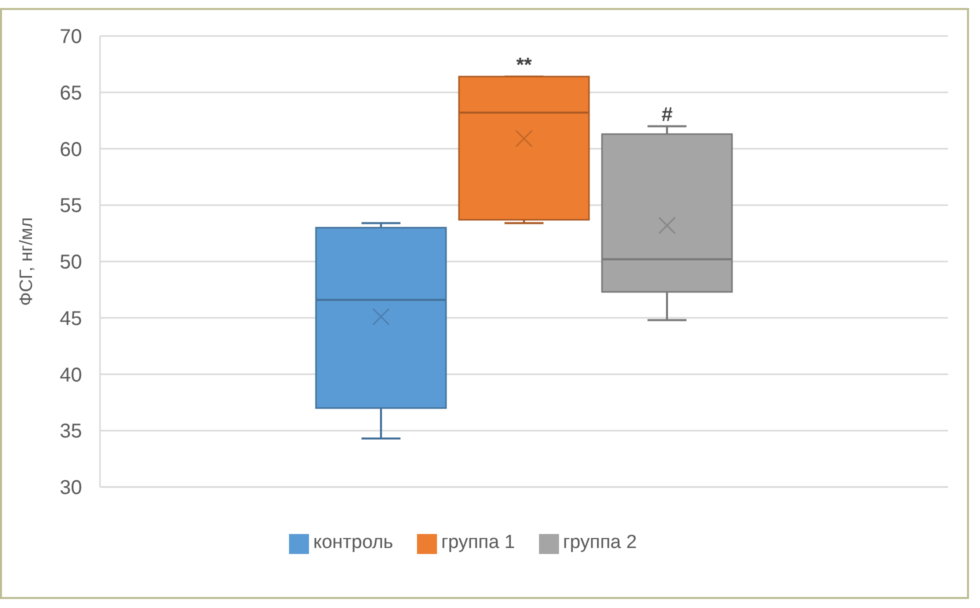  I want to click on y-axis-title: ФСГ, нг/мл, so click(26, 261).